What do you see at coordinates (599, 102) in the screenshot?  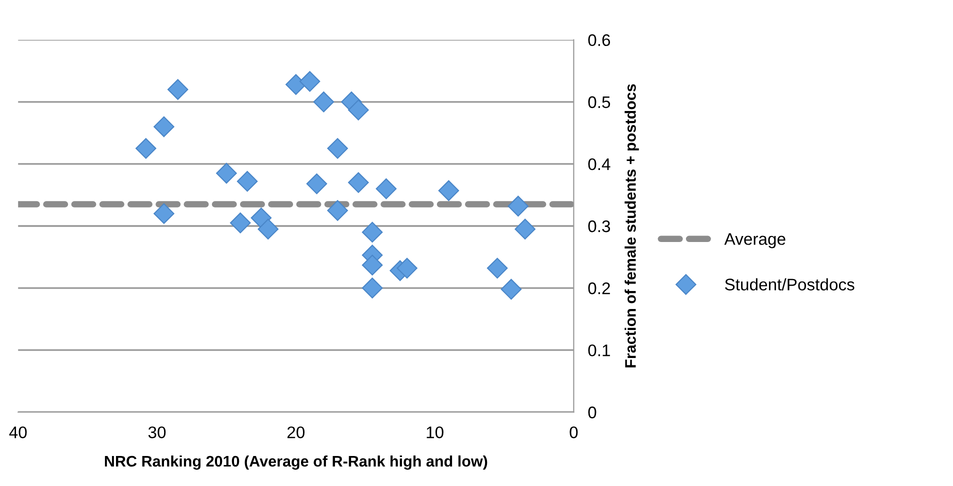 I see `y-tick-label: 0.5` at bounding box center [599, 102].